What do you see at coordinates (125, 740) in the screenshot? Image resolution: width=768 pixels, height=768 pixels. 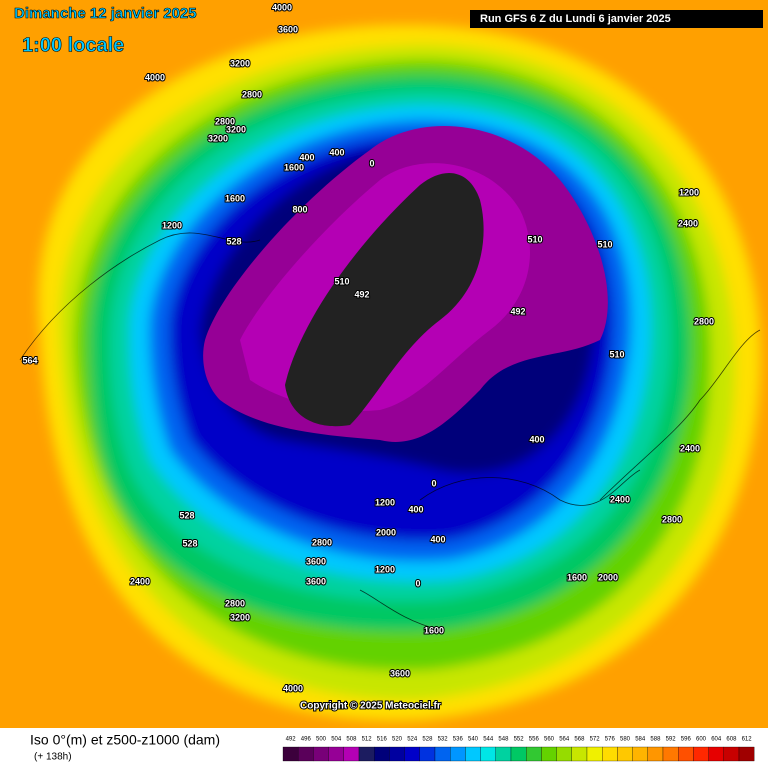 I see `footer-title: Iso 0°(m) et z500-z1000 (dam)` at bounding box center [125, 740].